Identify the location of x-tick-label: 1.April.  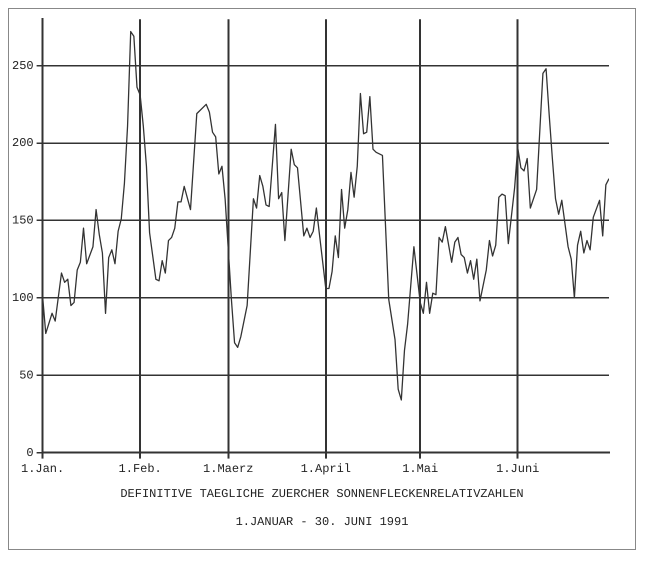
(326, 469).